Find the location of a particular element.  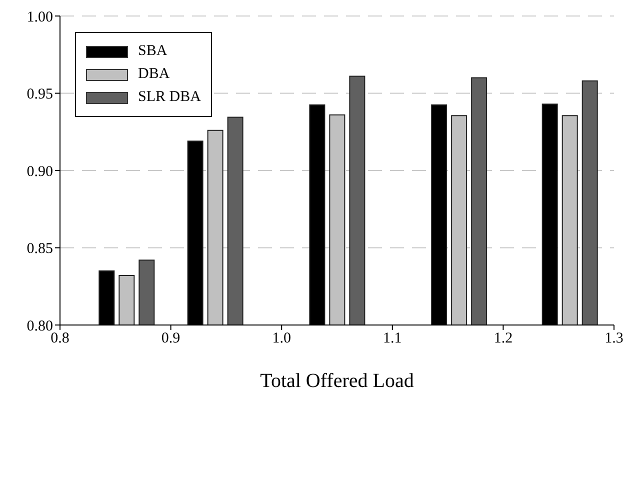

x-tick-label: 1.0 is located at coordinates (281, 338).